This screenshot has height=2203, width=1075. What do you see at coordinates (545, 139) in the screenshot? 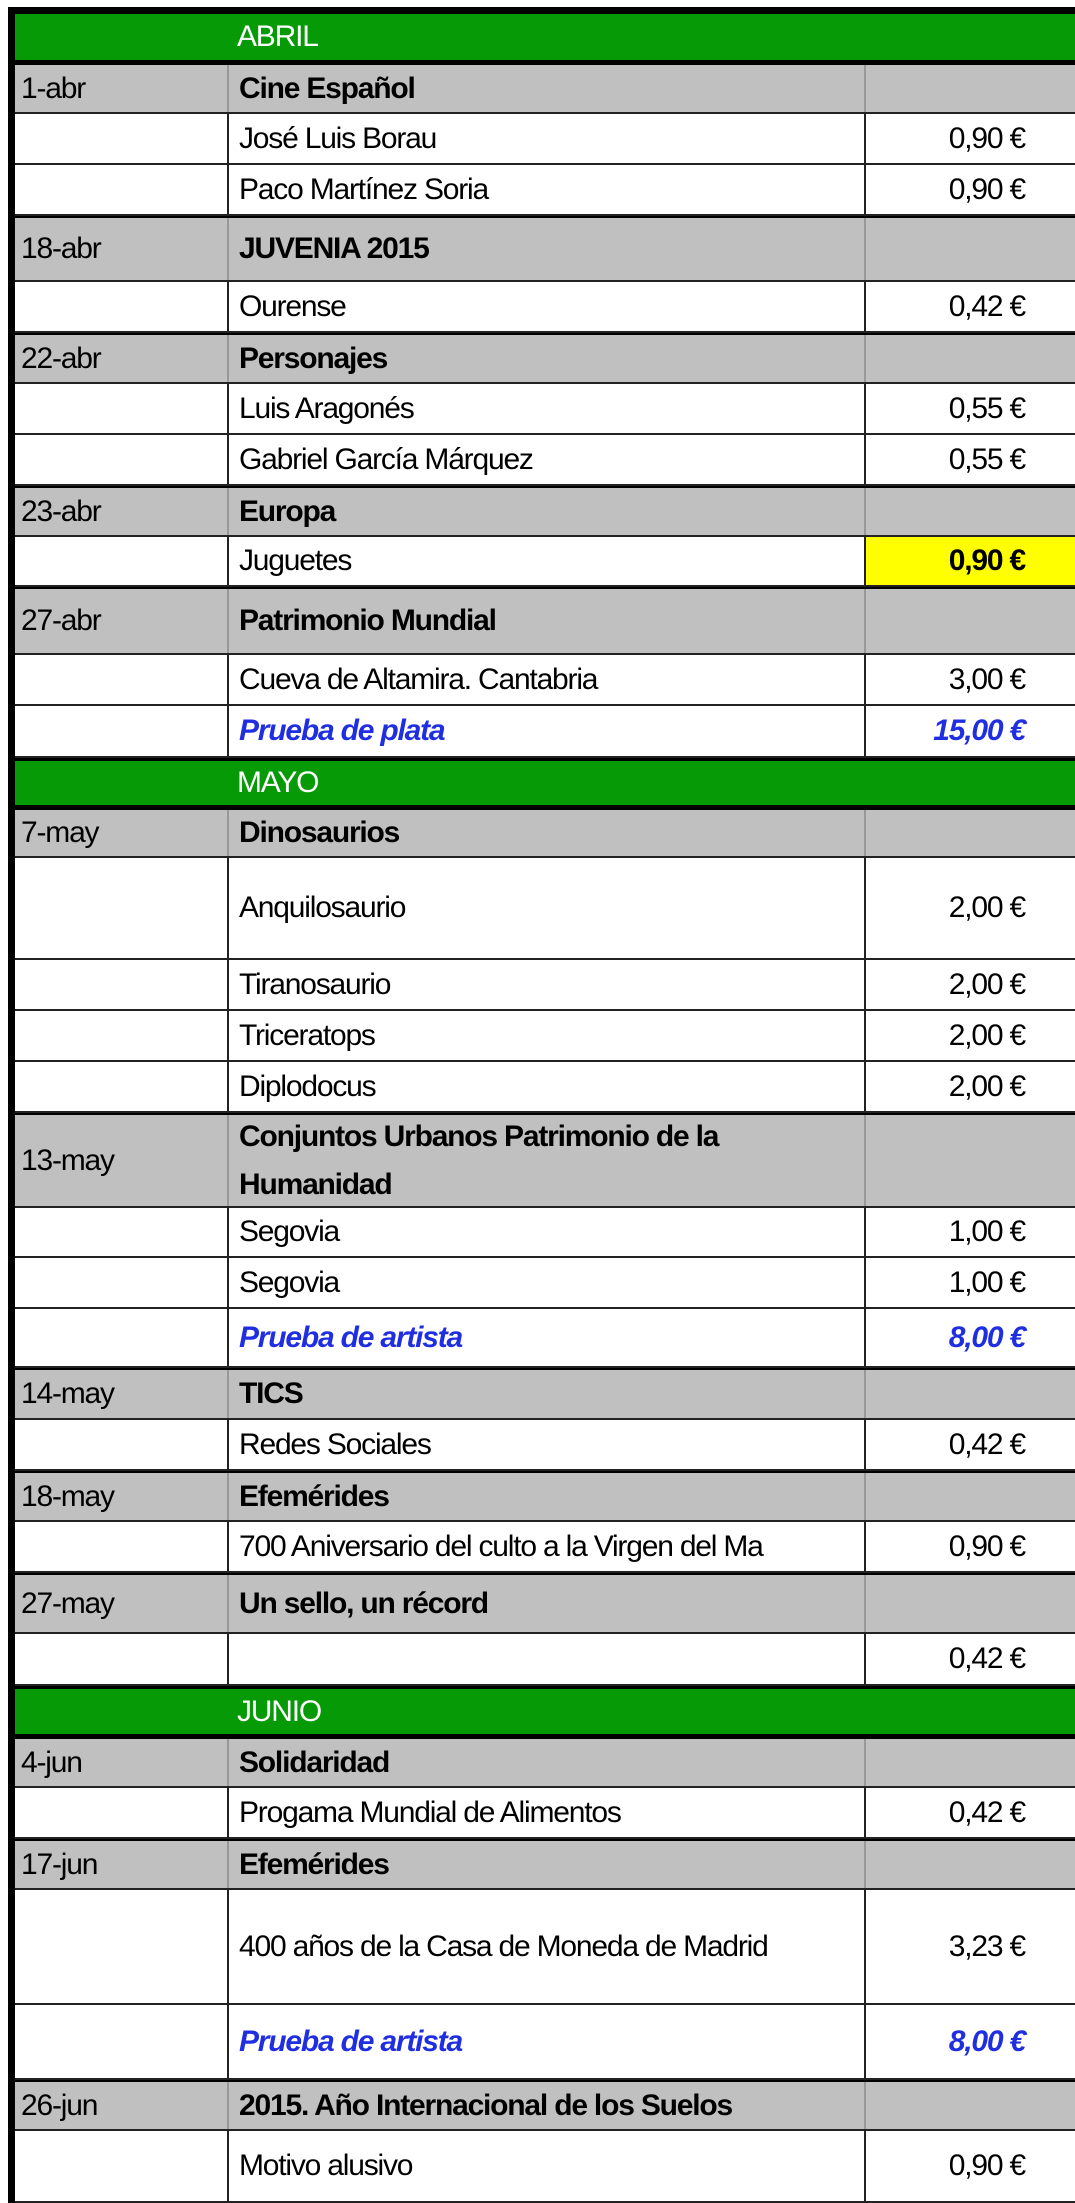
I see `stamp-row: José Luis Borau 0,90 €` at bounding box center [545, 139].